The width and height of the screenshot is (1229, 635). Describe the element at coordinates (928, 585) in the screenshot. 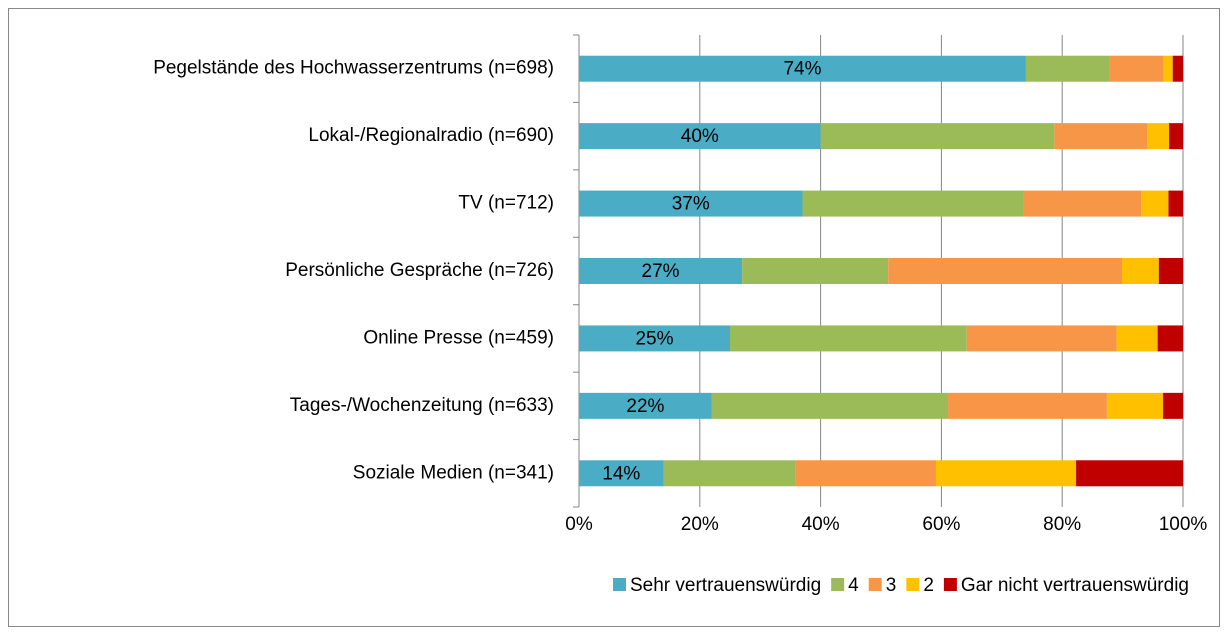

I see `legend-label: 2` at that location.